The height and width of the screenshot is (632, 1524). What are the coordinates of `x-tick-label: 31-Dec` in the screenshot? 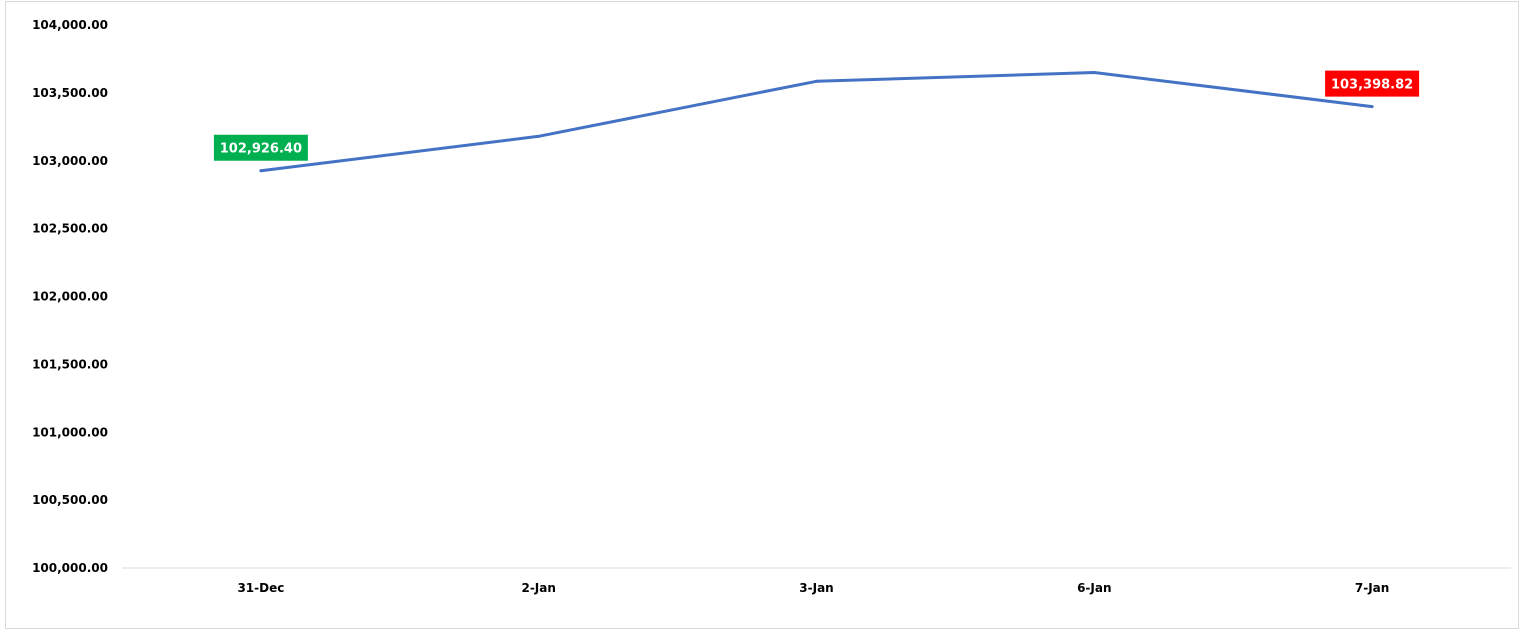 It's located at (260, 588).